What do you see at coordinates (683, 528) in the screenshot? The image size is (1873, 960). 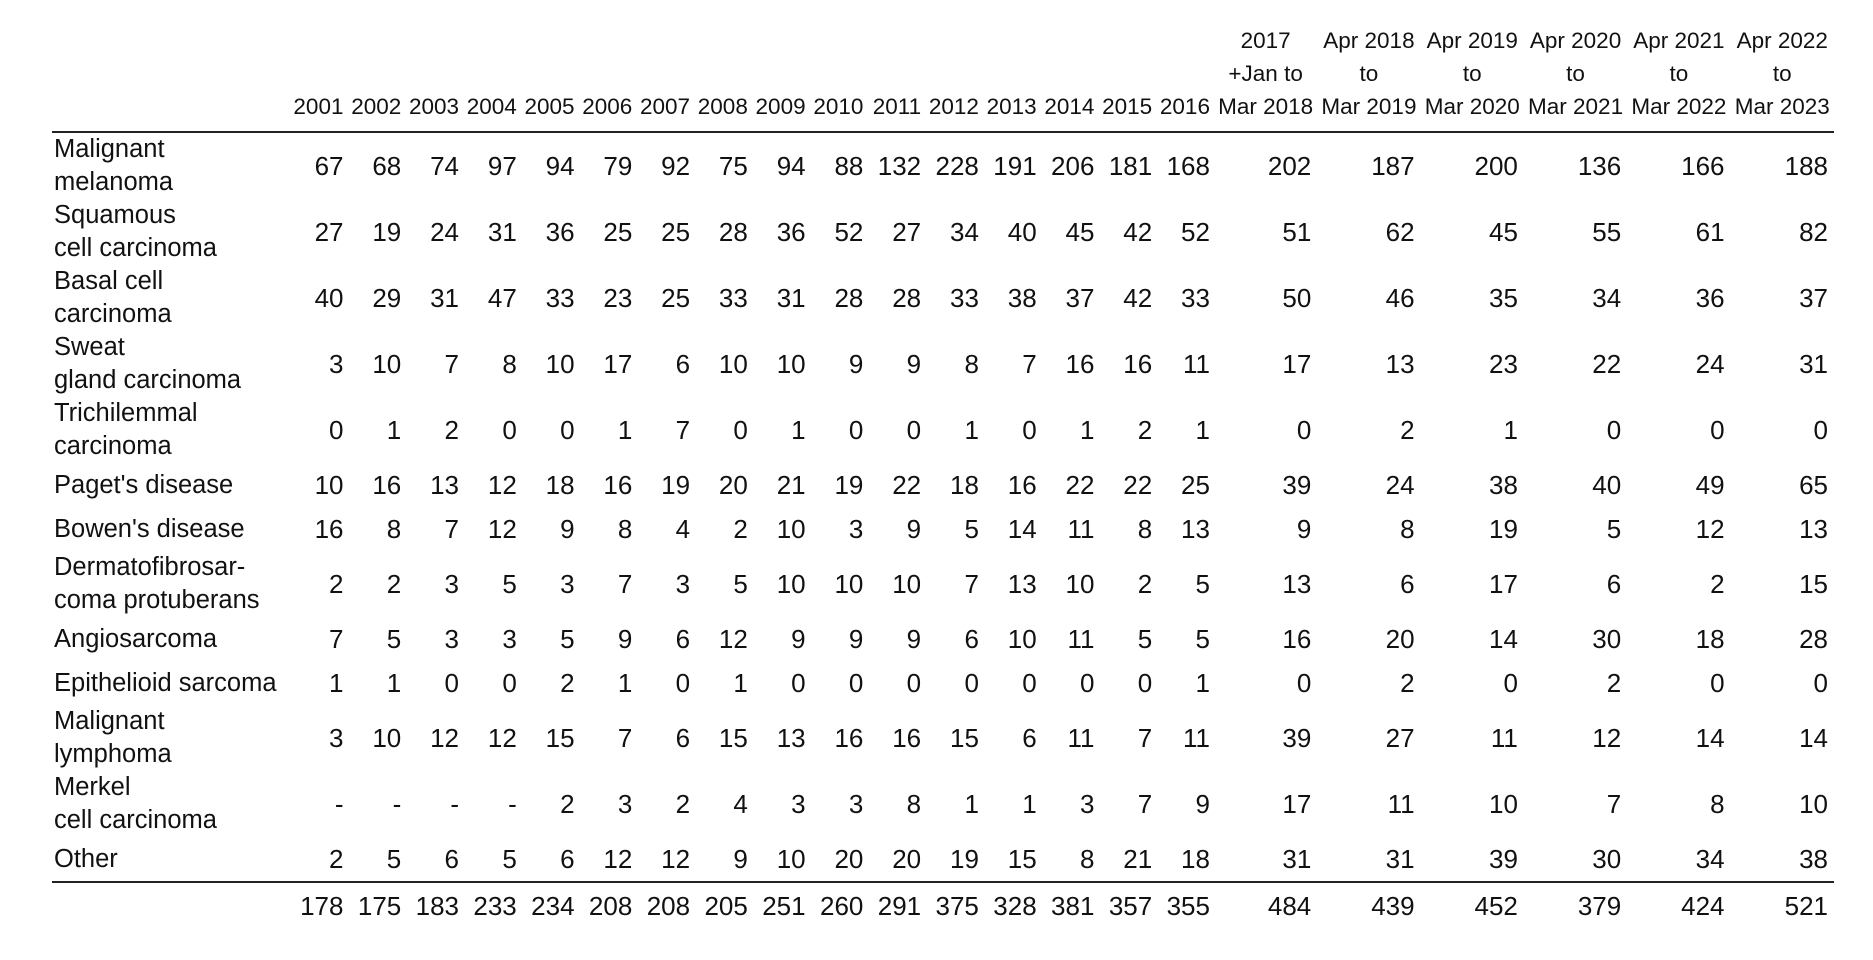 I see `table-cell: 4` at bounding box center [683, 528].